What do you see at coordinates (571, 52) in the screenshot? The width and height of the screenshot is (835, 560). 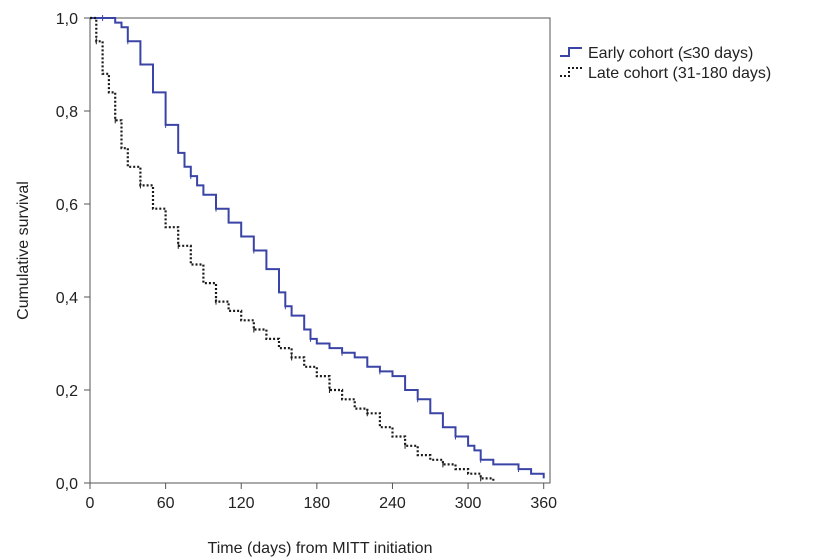 I see `legend-early-swatch` at bounding box center [571, 52].